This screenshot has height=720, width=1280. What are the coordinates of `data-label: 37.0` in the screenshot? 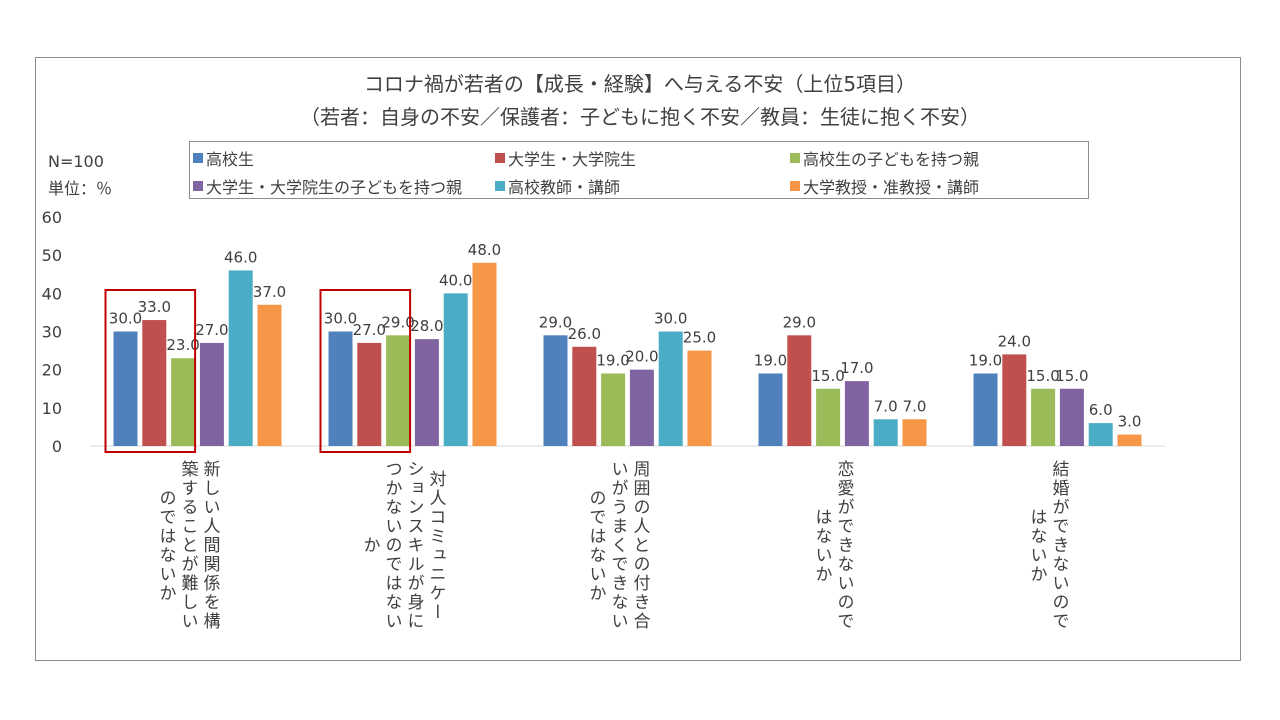 It's located at (269, 292).